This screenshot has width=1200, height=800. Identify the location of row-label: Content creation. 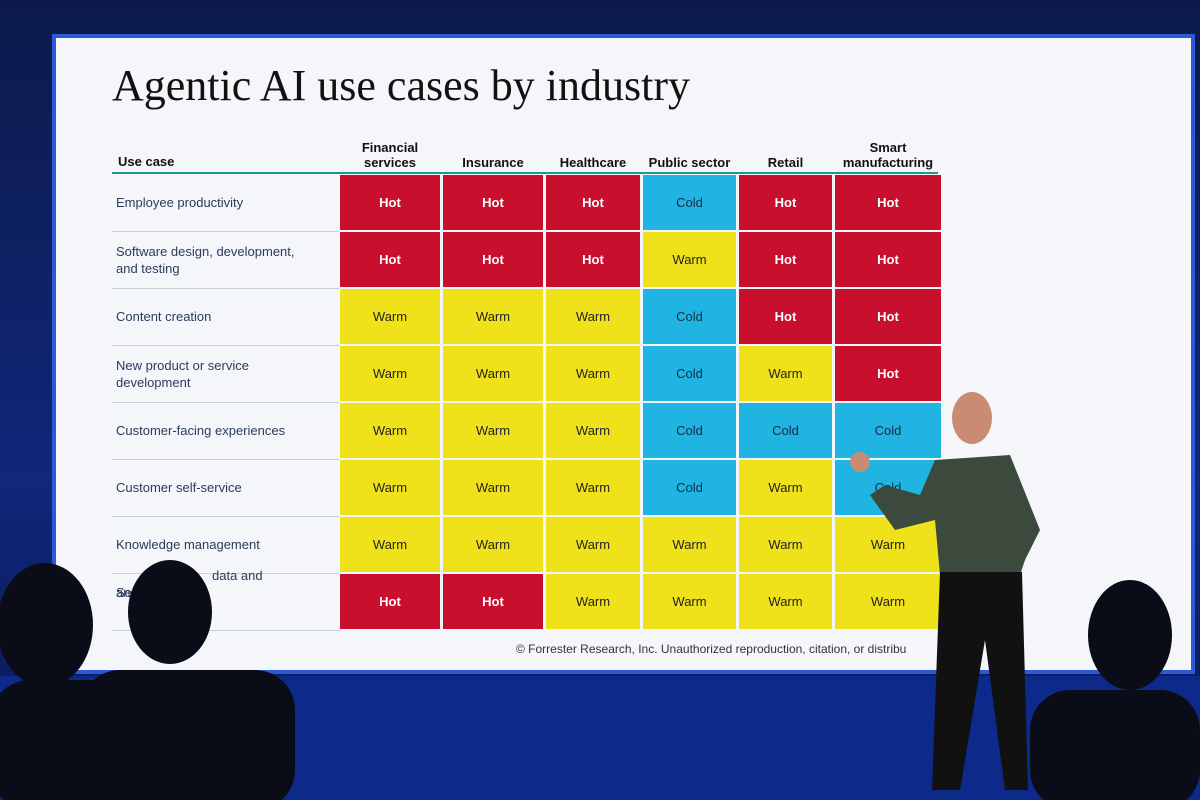
(164, 316).